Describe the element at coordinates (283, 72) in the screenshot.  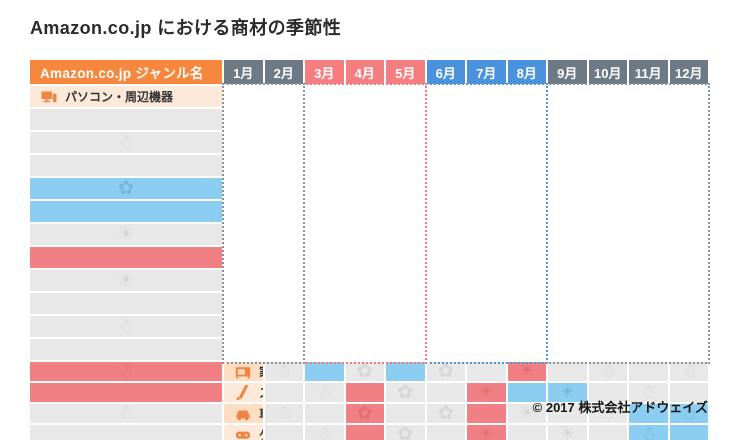
I see `month-header-2: 2月` at that location.